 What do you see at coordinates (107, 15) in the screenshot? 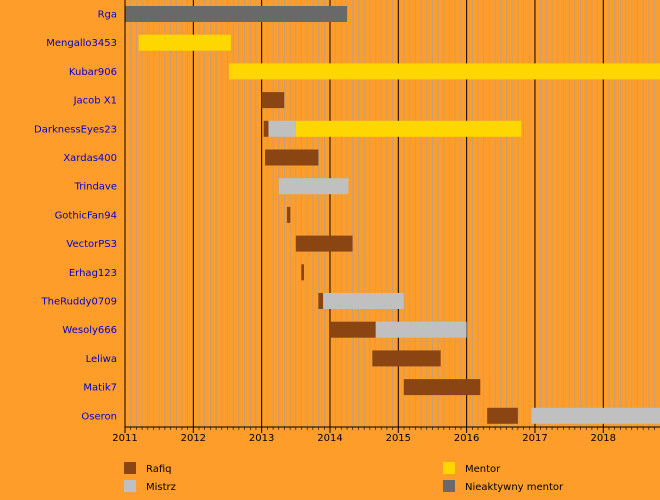
I see `row-label: Rga` at bounding box center [107, 15].